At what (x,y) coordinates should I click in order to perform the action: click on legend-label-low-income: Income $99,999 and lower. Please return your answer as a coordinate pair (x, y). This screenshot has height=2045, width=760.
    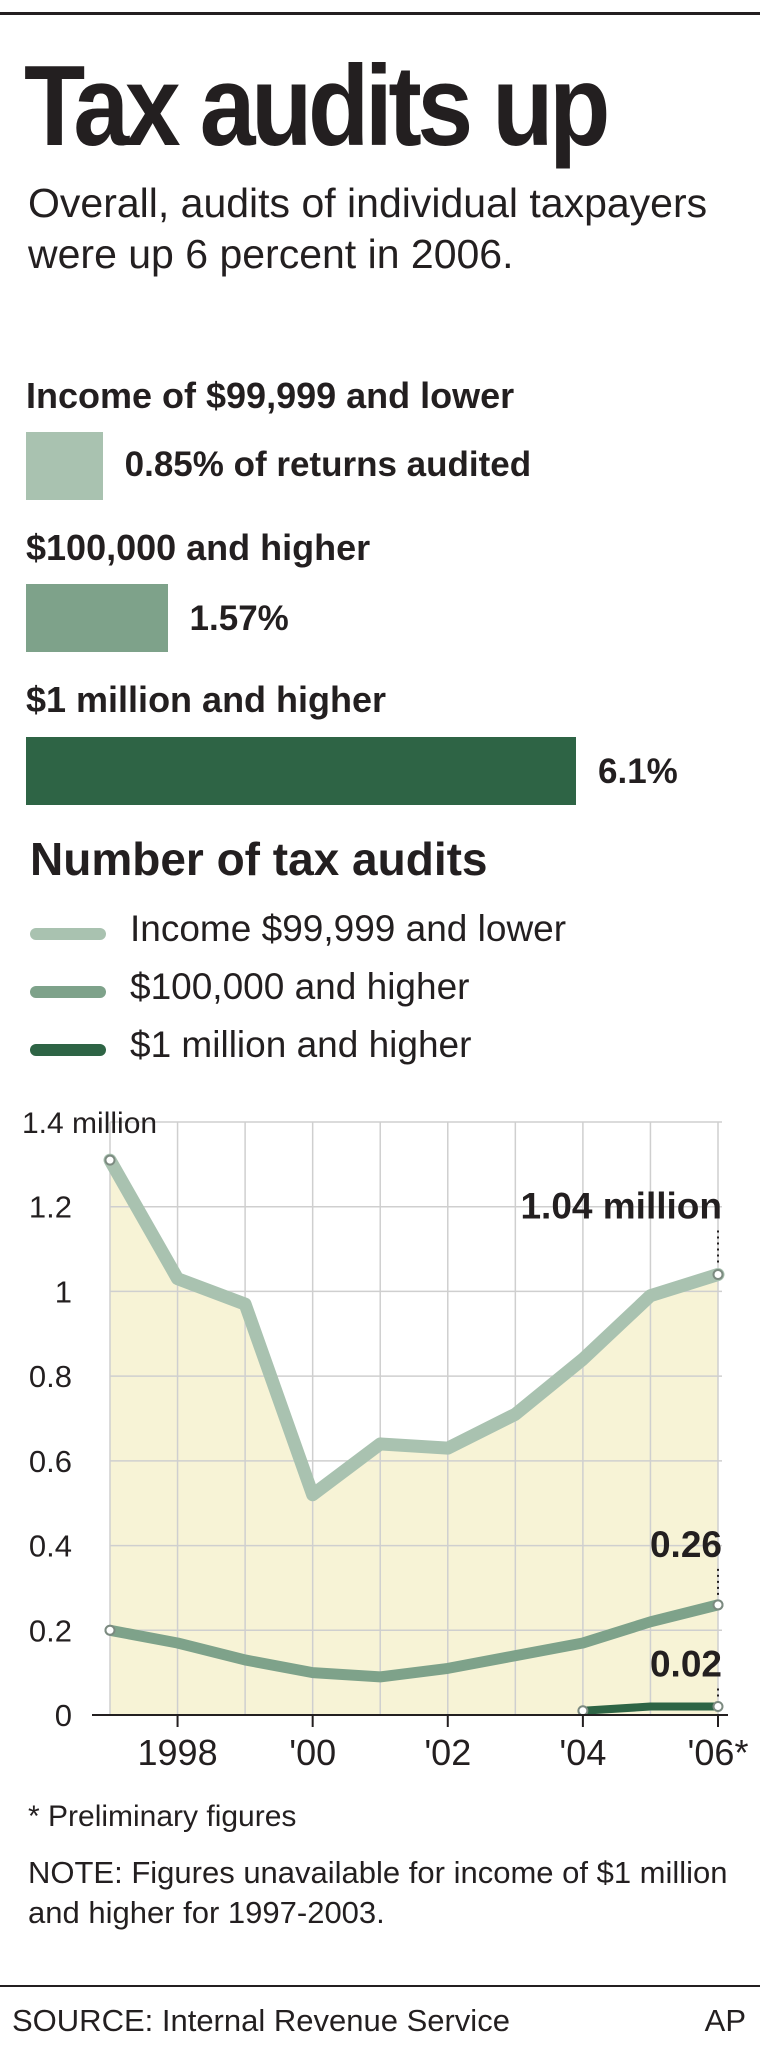
    Looking at the image, I should click on (348, 928).